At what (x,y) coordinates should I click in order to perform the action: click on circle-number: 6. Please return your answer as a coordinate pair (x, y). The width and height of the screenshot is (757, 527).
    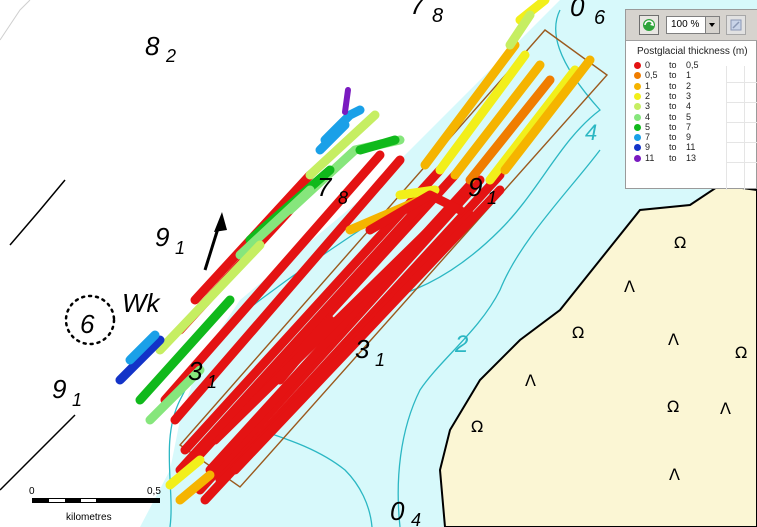
    Looking at the image, I should click on (87, 324).